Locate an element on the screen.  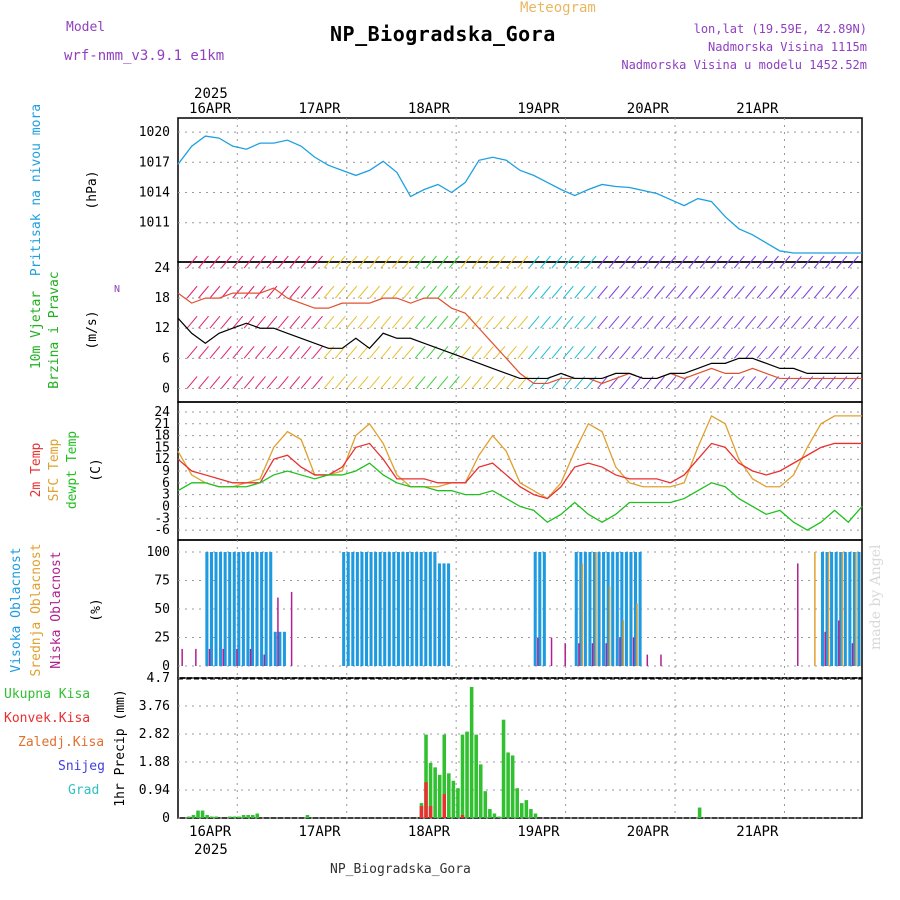
compass-label: N is located at coordinates (117, 289).